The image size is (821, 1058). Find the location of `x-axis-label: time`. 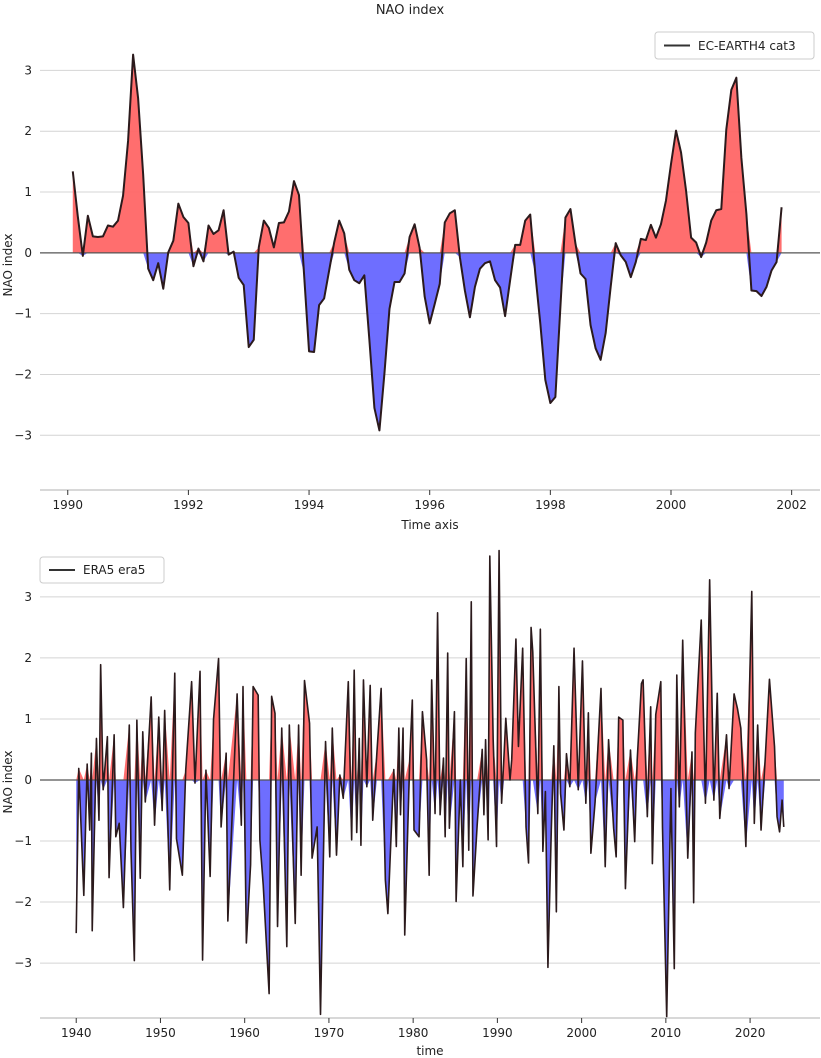

x-axis-label: time is located at coordinates (429, 1051).